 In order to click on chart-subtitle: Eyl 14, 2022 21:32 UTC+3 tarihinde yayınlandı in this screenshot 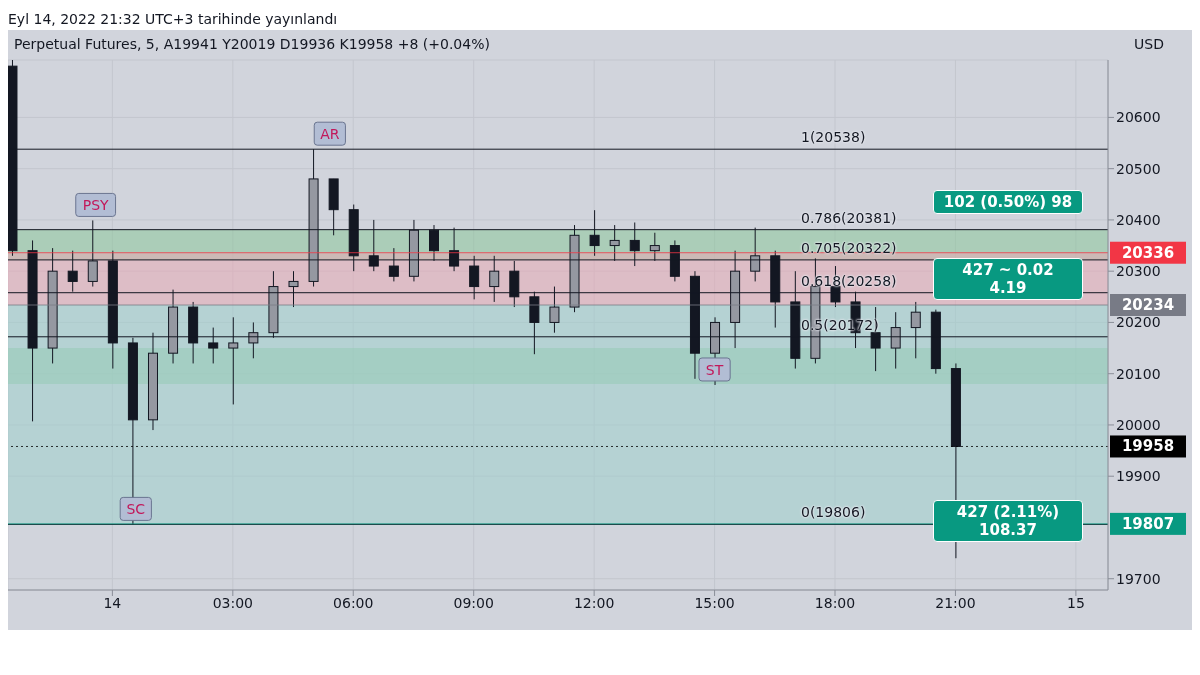, I will do `click(173, 19)`.